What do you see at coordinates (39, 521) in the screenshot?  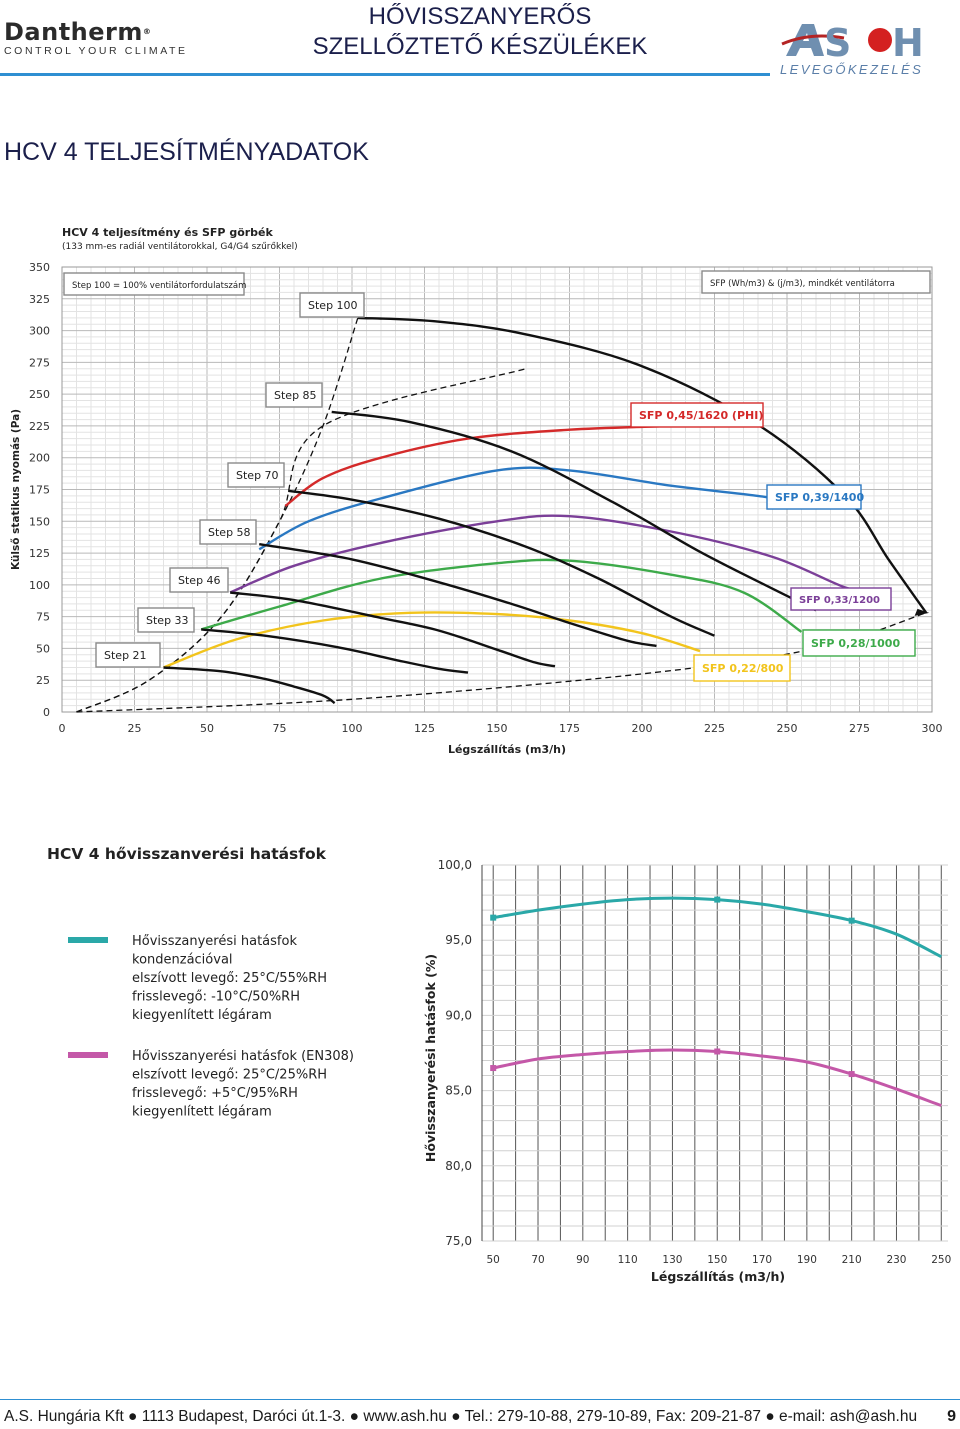 I see `y-tick-label: 150` at bounding box center [39, 521].